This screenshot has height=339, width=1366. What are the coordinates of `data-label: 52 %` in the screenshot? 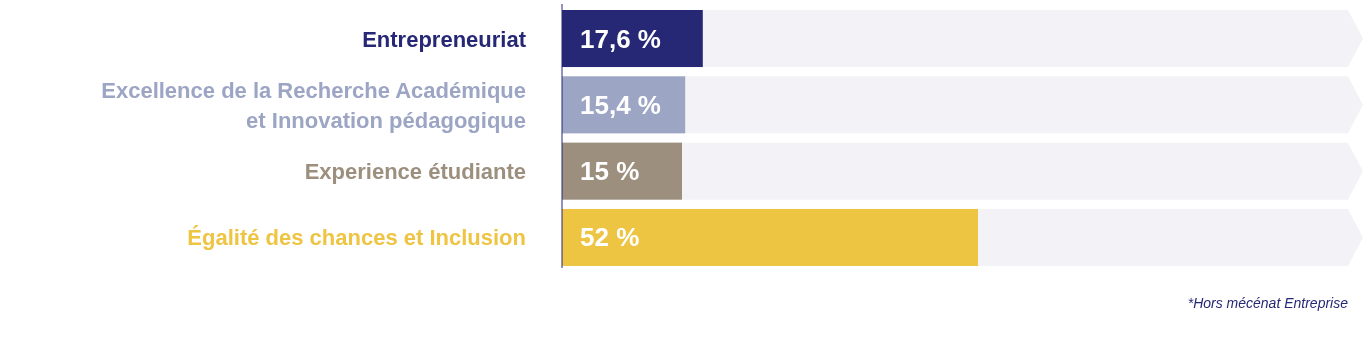 It's located at (610, 237).